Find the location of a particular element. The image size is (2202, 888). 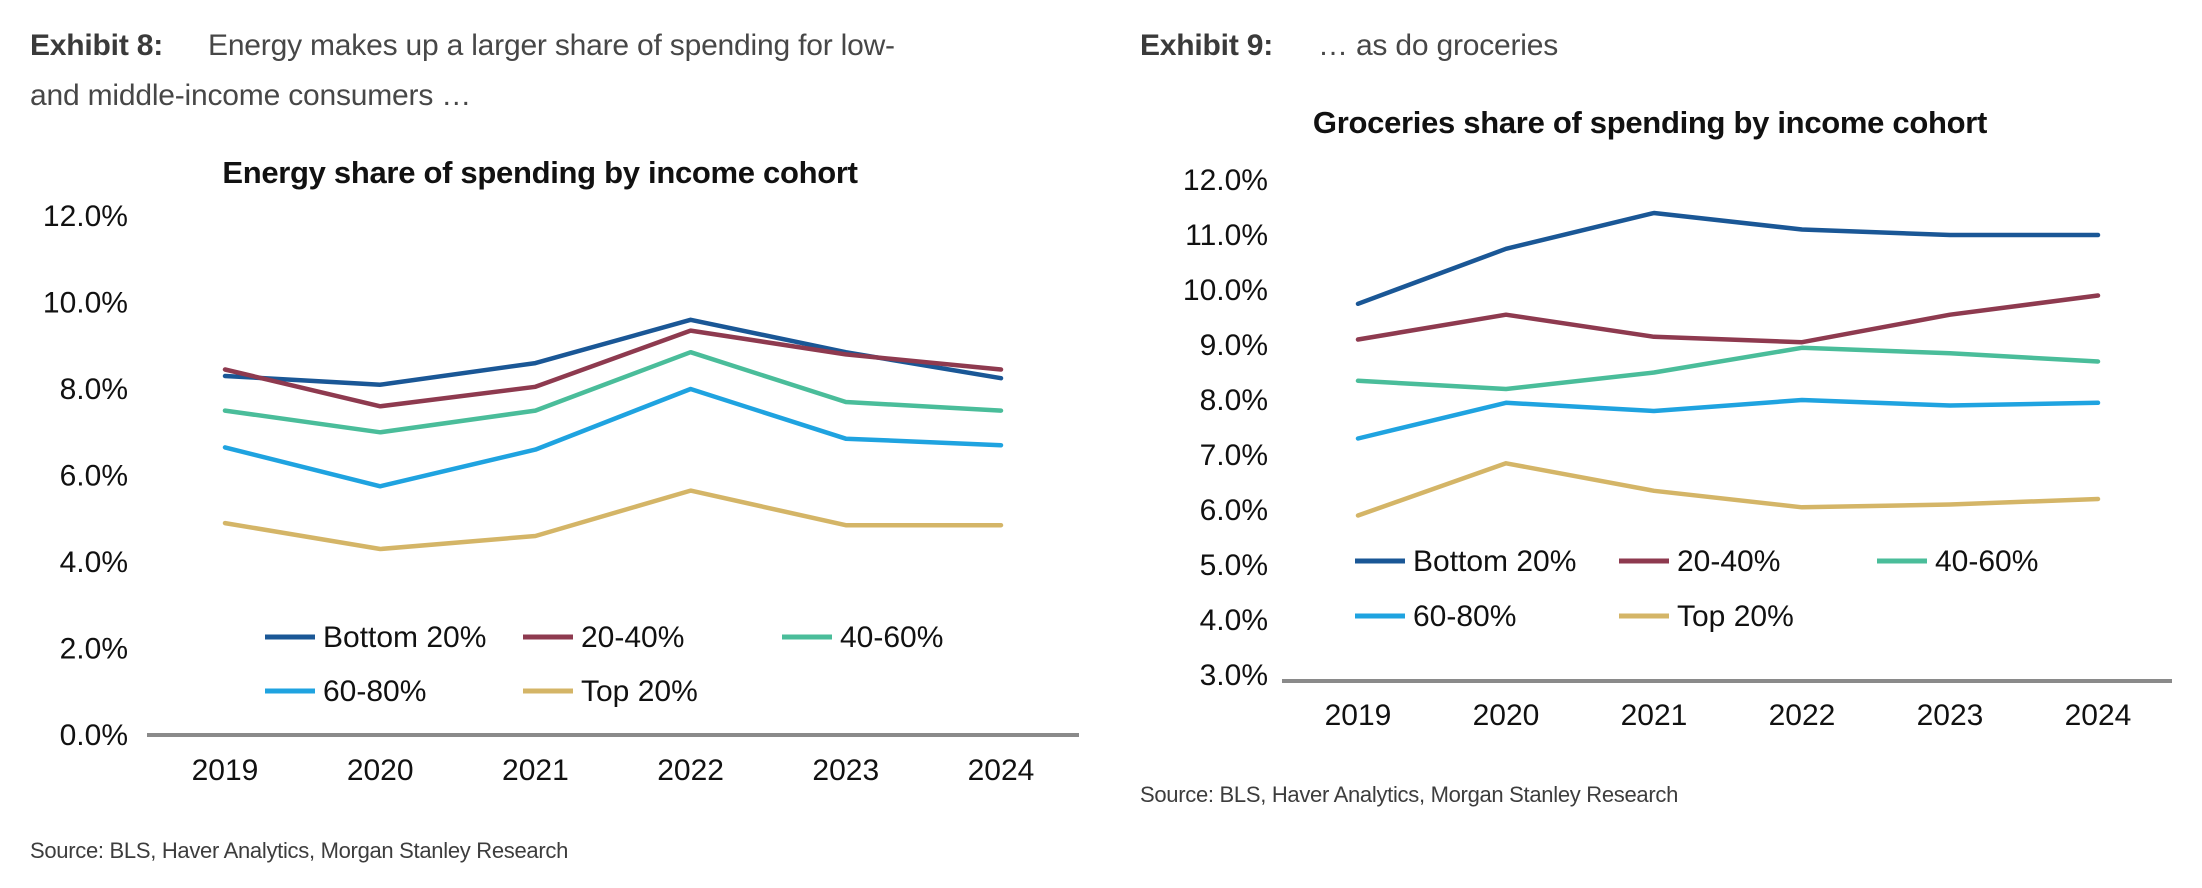

exhibit-8-label: Exhibit 8: is located at coordinates (97, 45).